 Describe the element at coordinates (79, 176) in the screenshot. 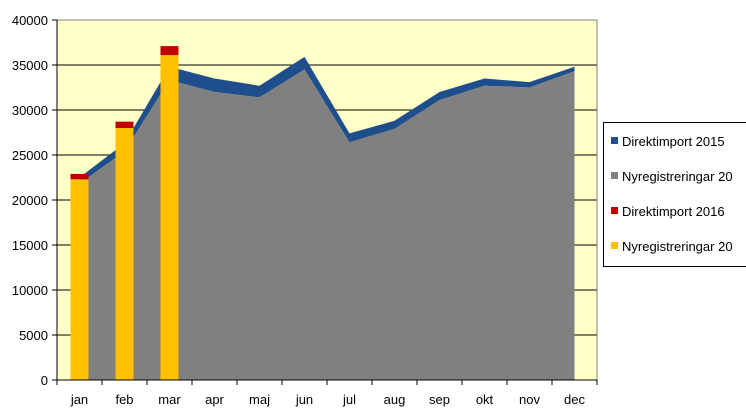

I see `bar-direktimport-2016-jan` at that location.